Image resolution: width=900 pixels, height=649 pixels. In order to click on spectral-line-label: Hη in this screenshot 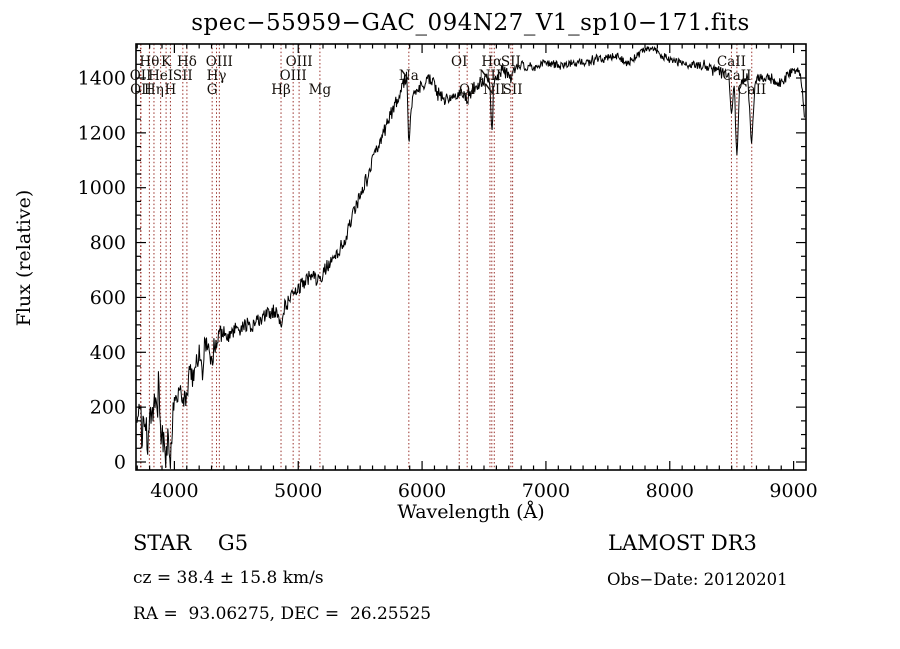, I will do `click(154, 90)`.